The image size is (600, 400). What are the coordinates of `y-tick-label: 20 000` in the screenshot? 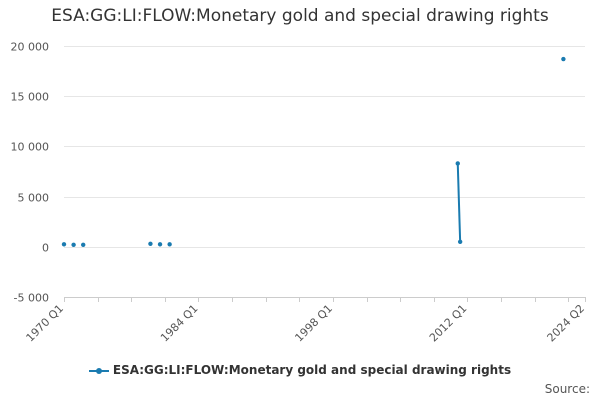 It's located at (30, 47).